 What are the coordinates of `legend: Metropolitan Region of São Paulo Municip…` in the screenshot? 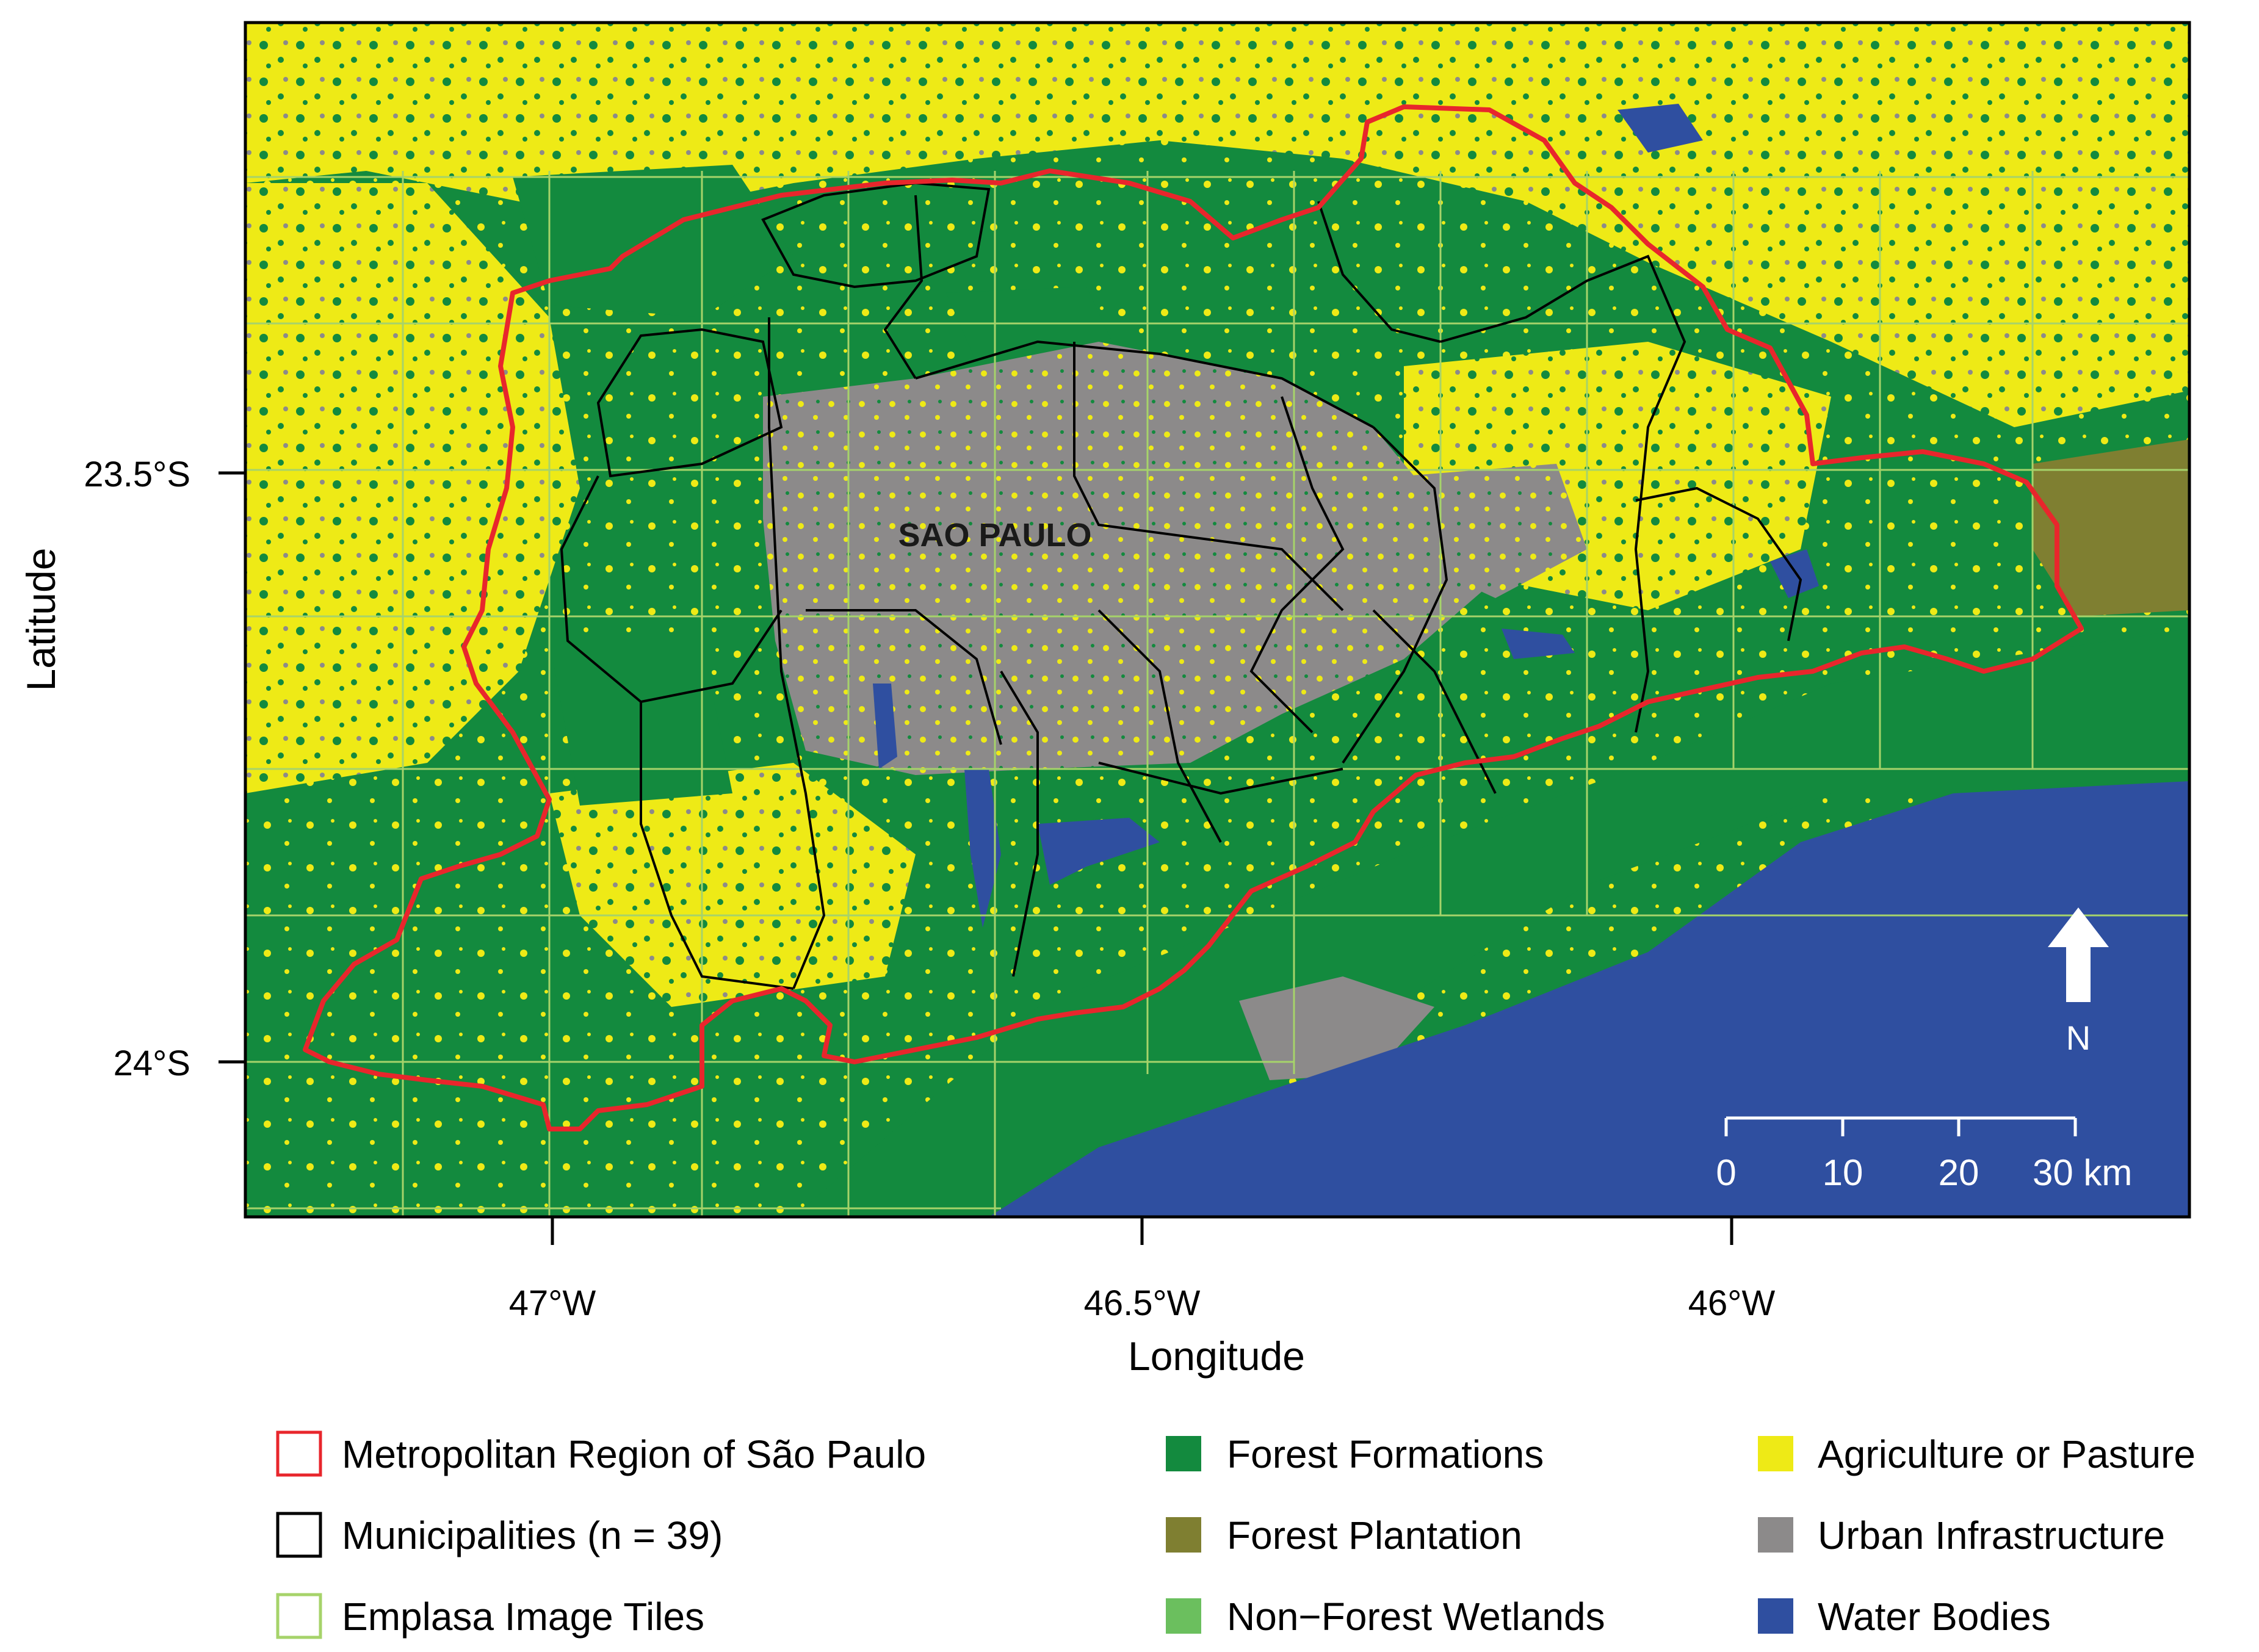 It's located at (1236, 1534).